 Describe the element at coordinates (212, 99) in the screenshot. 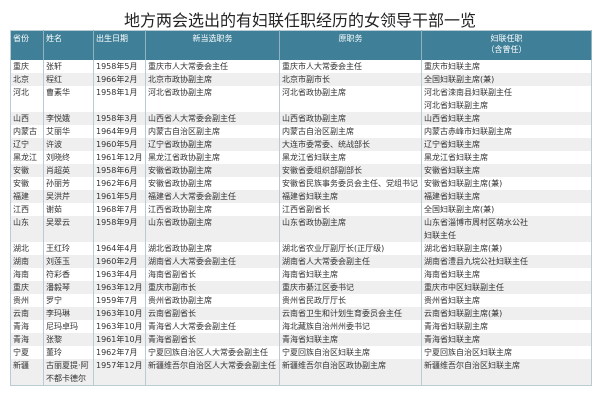

I see `cell-new-post: 河北省政协副主席` at that location.